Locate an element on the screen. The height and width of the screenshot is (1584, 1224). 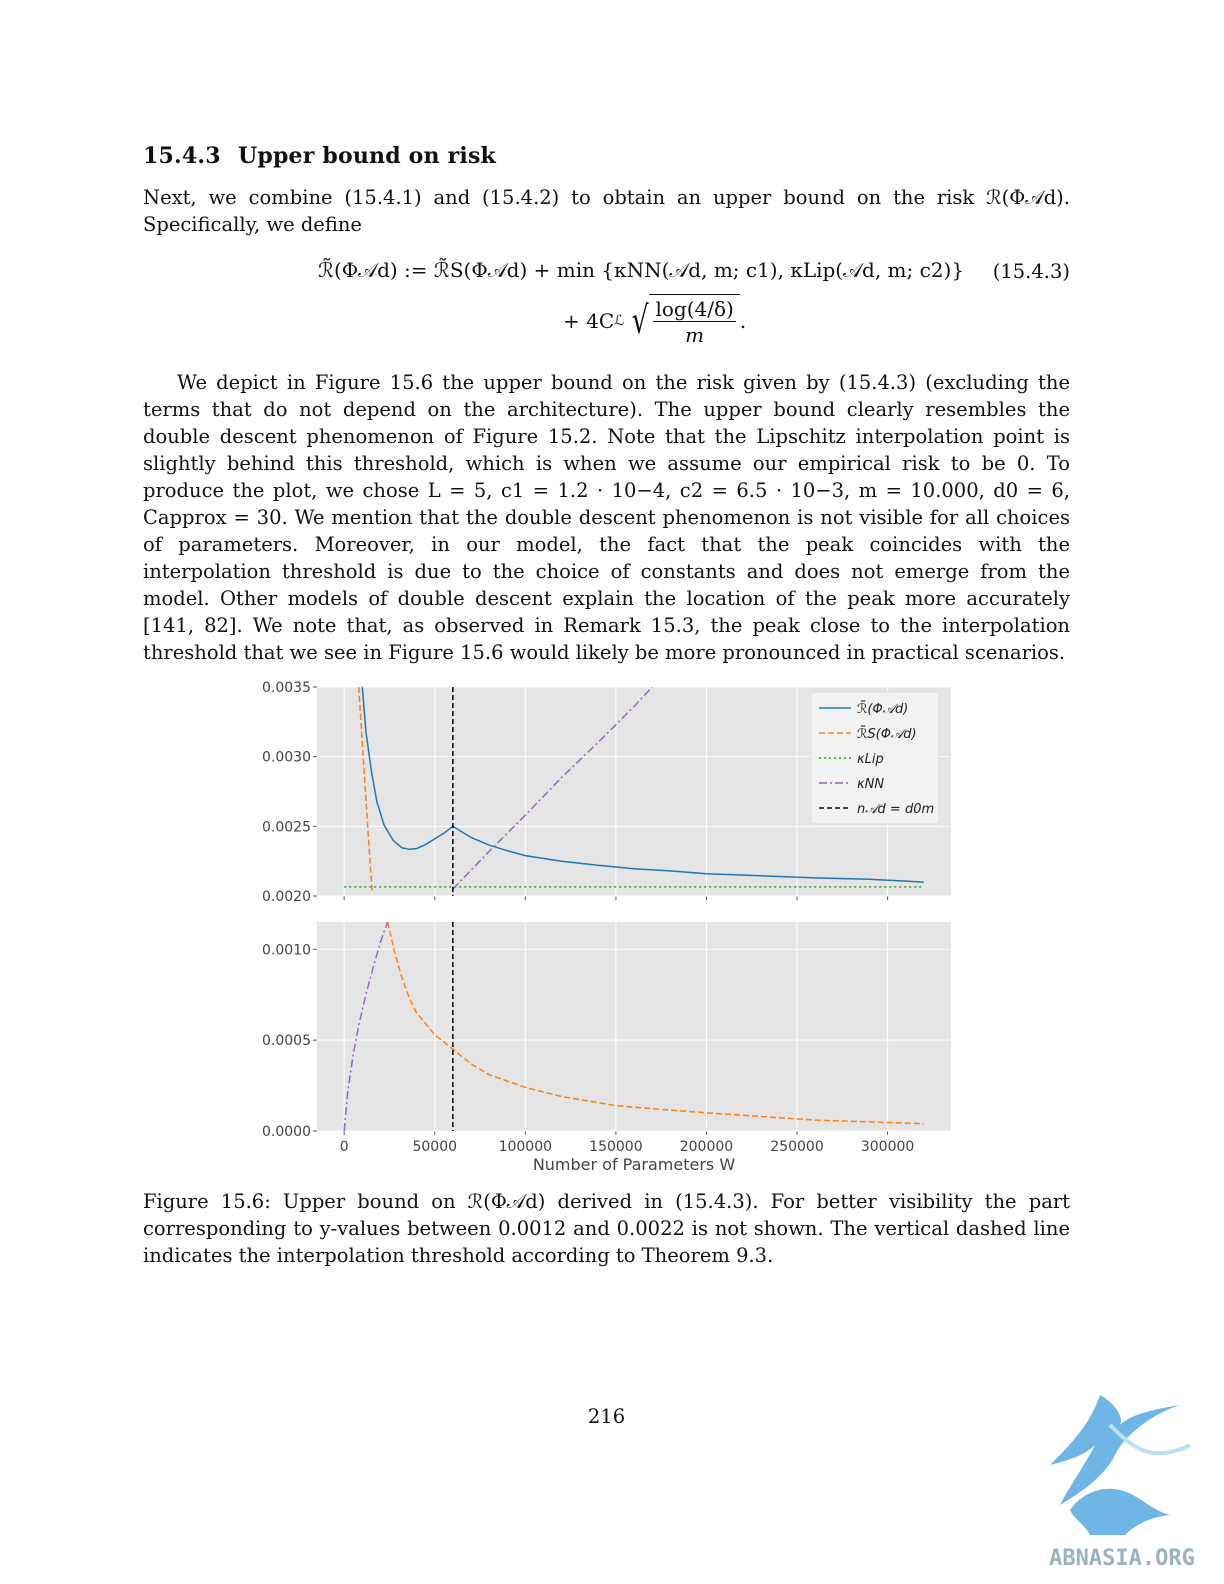
legend-box is located at coordinates (875, 758).